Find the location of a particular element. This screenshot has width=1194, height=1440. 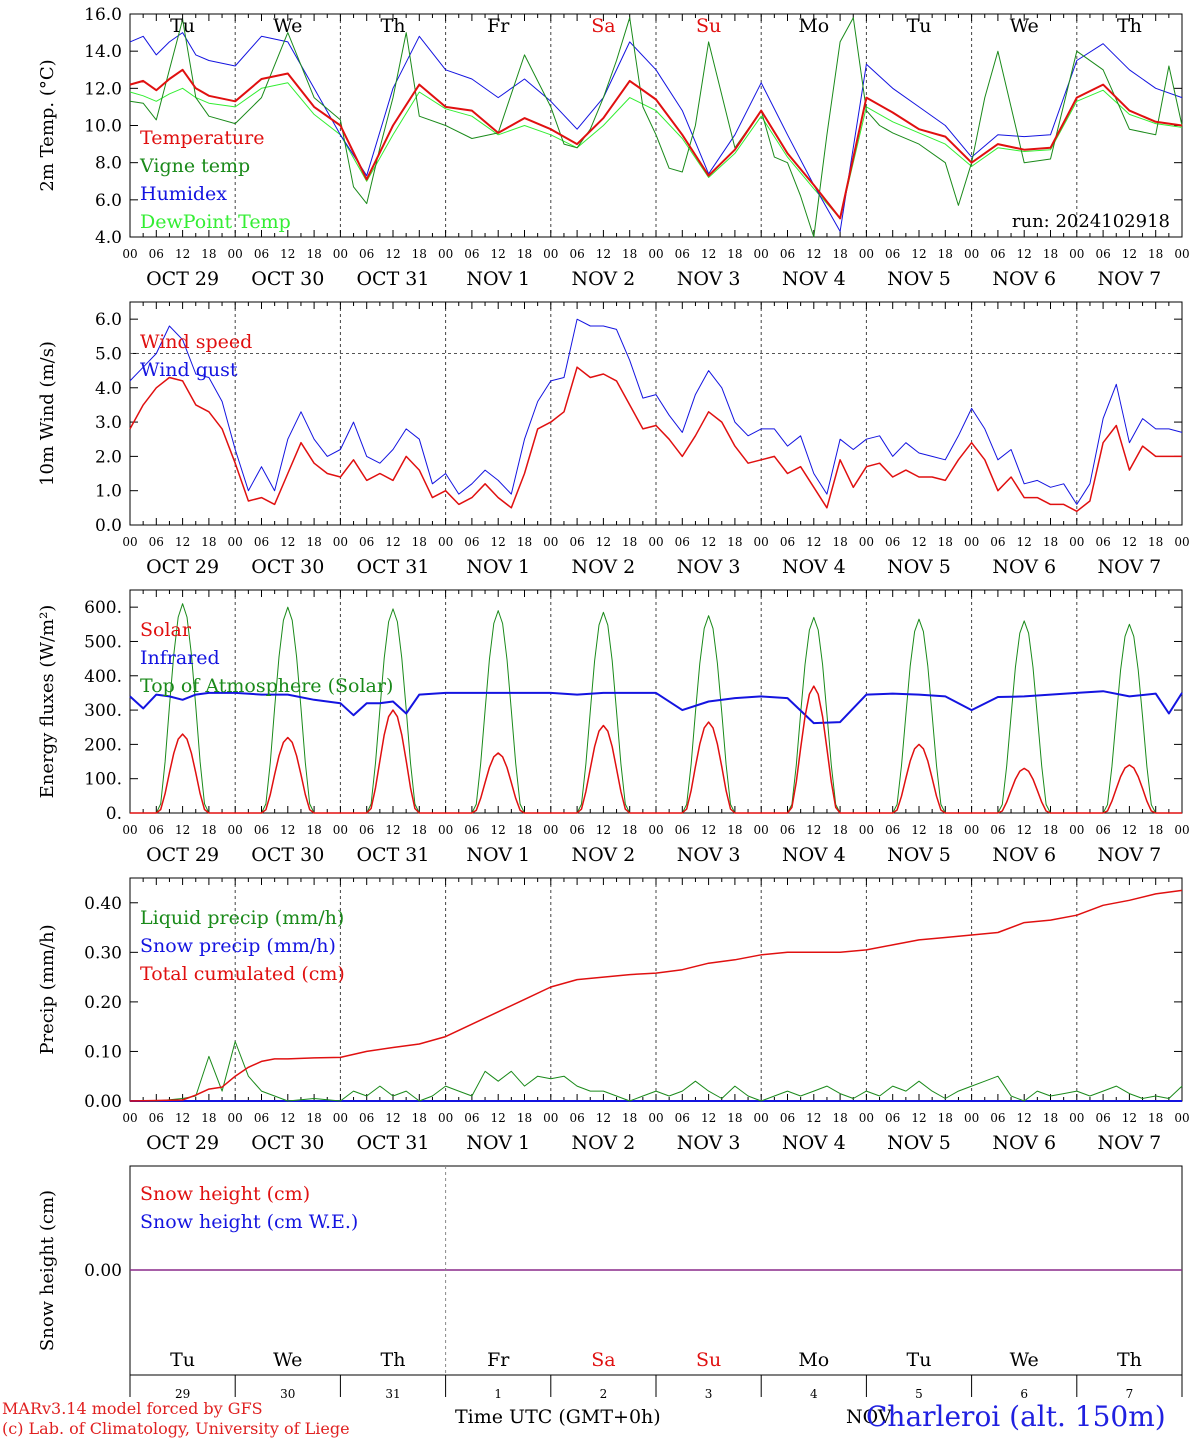

legend-entry: Infrared is located at coordinates (180, 658).